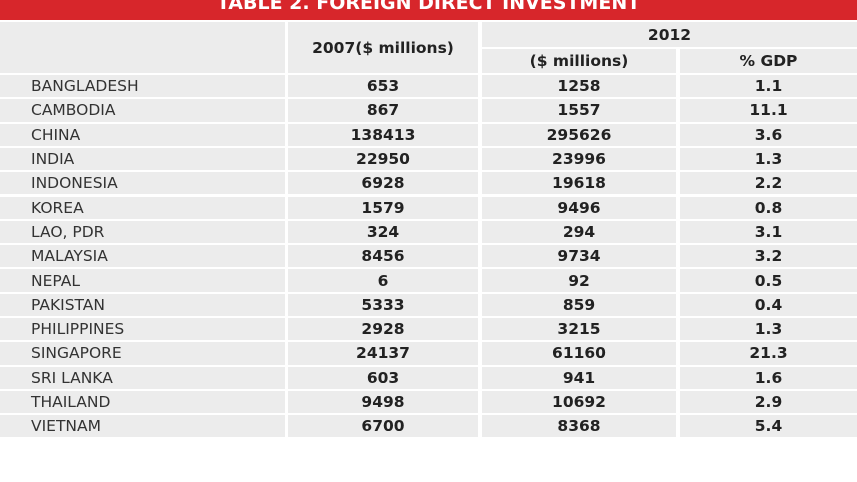 This screenshot has width=857, height=482. Describe the element at coordinates (579, 256) in the screenshot. I see `value: 9734` at that location.